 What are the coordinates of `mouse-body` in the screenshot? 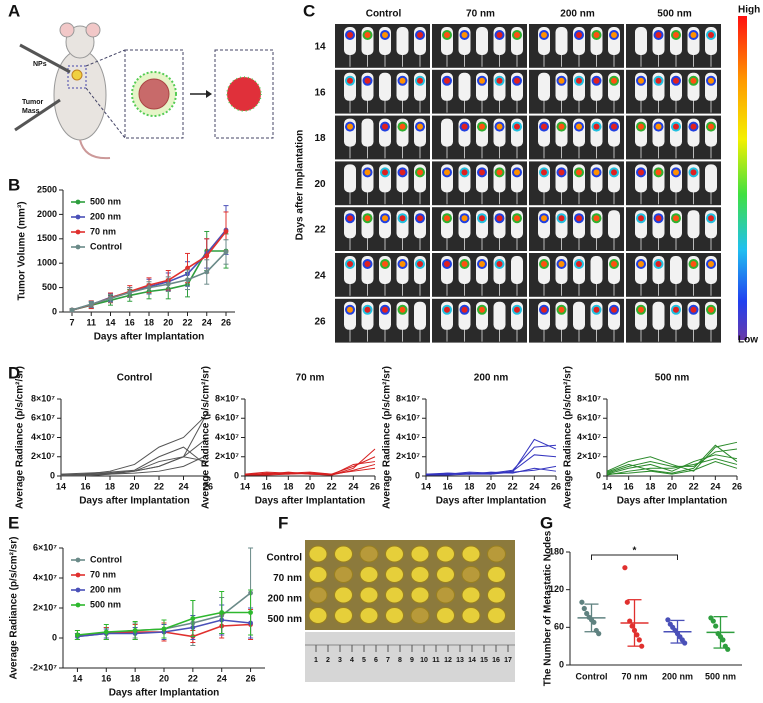 It's located at (80, 95).